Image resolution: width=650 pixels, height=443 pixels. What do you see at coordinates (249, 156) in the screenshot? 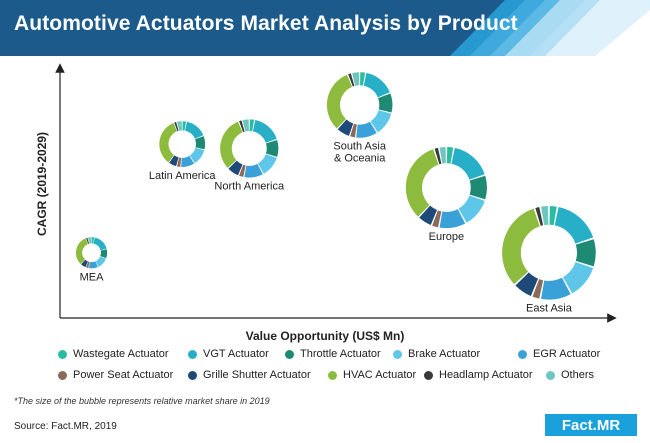
I see `bubble-north-america: North America` at bounding box center [249, 156].